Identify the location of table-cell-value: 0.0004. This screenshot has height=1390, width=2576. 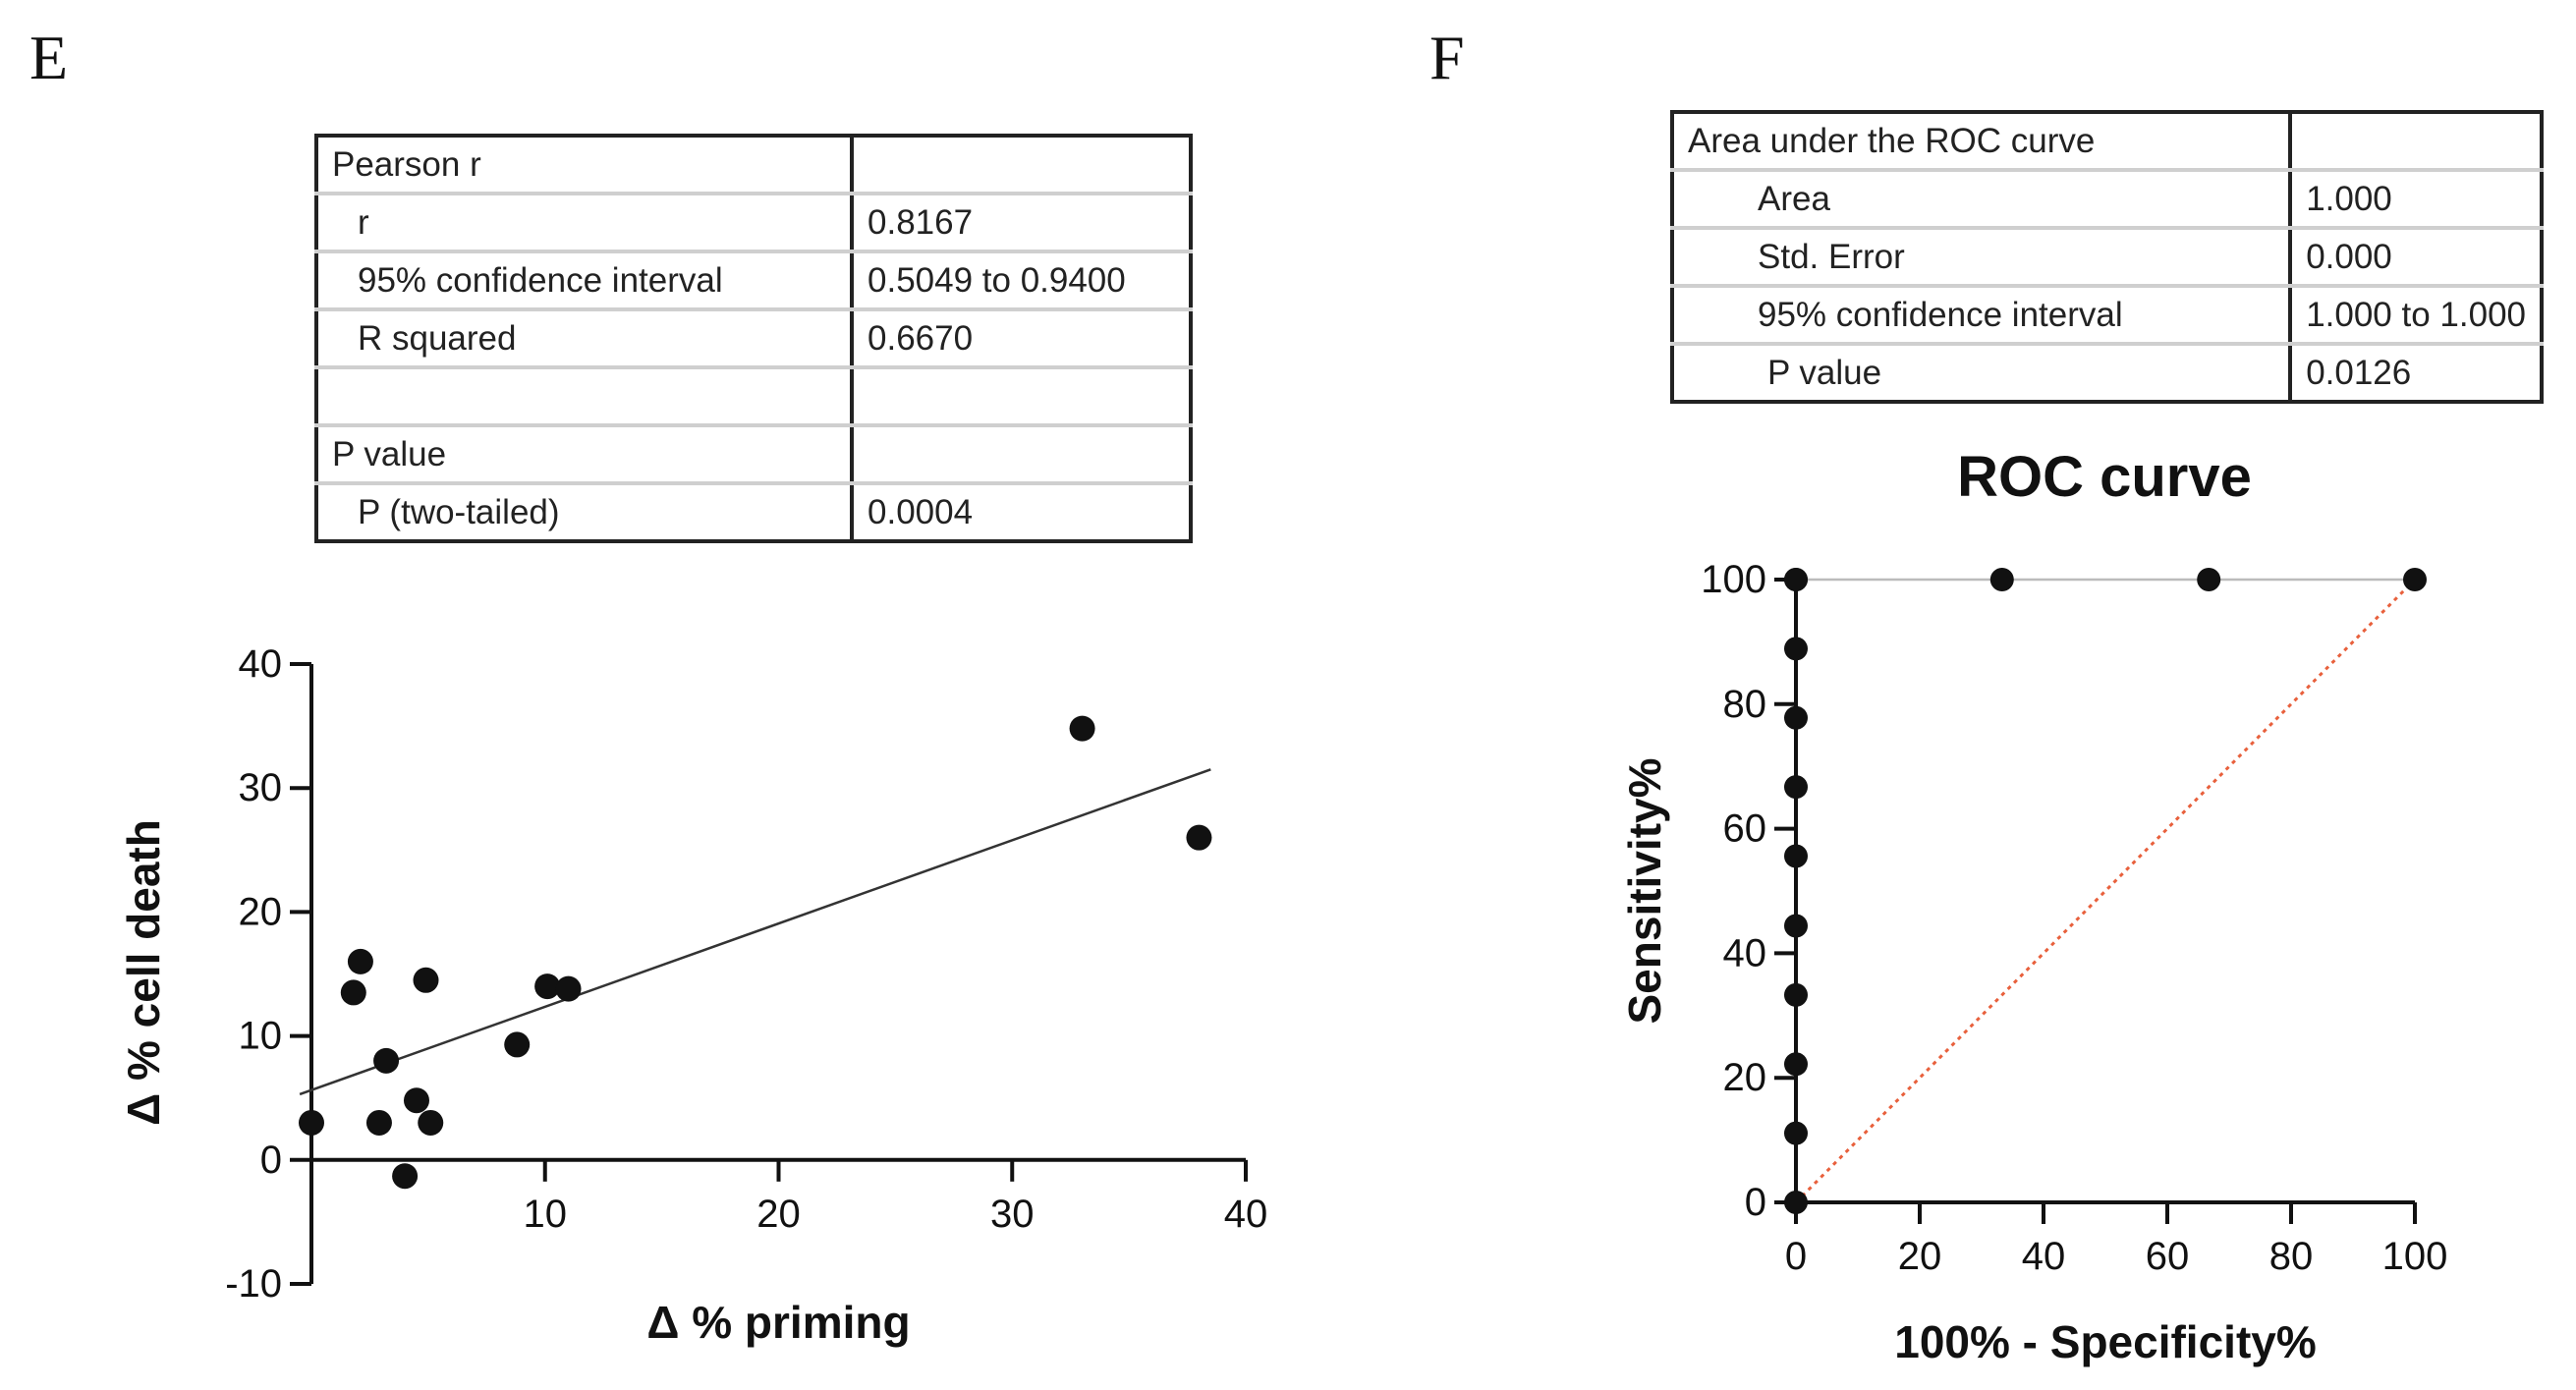
(921, 512).